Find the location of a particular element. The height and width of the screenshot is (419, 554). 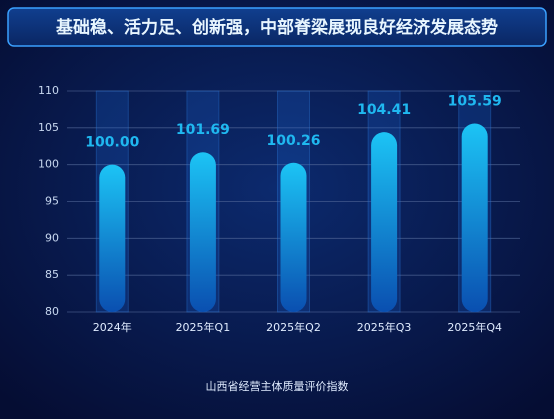

data-label: 104.41 is located at coordinates (384, 110).